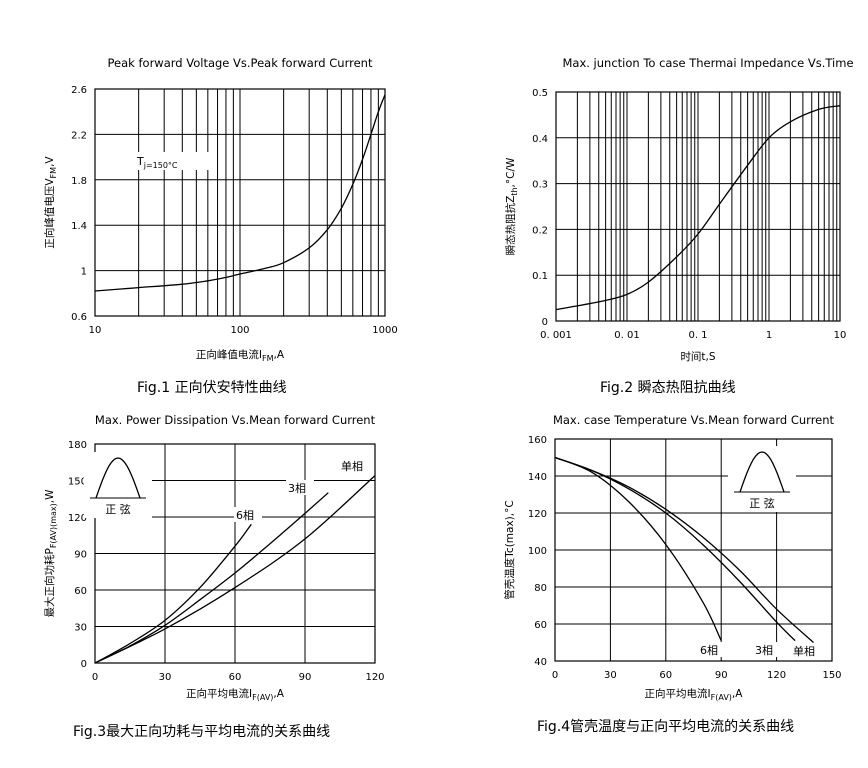 The height and width of the screenshot is (768, 868). I want to click on fig4-series-2-label: 3相, so click(764, 650).